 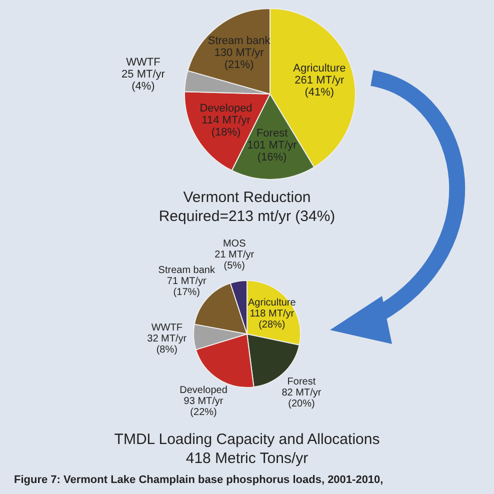 I want to click on slice-label: MOS, so click(x=234, y=244).